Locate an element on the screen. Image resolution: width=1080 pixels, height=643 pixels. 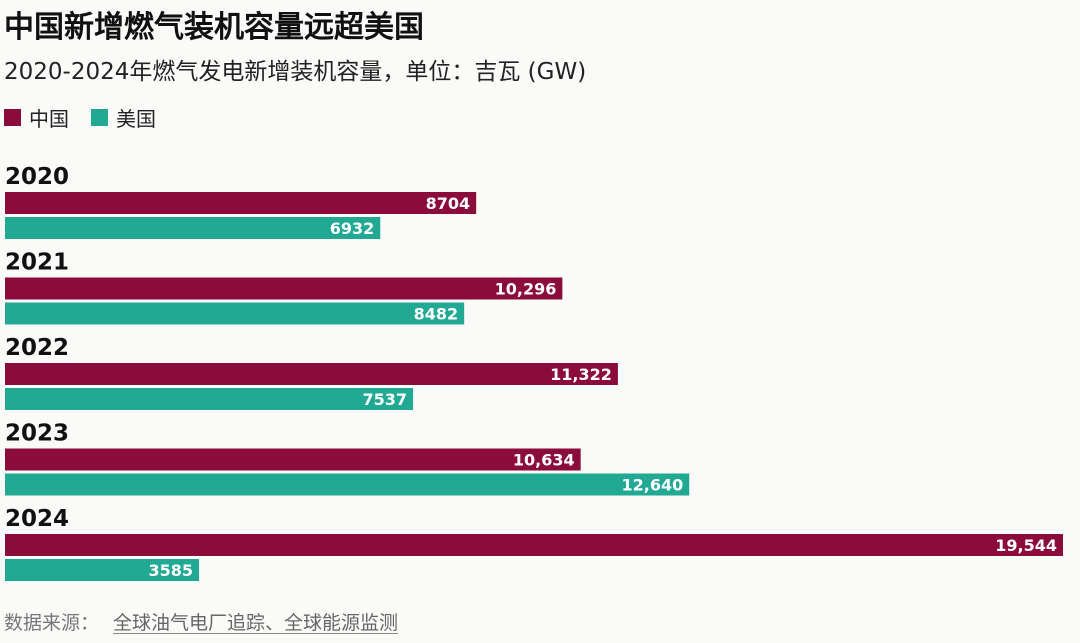
value-label-china-2020: 8704 is located at coordinates (448, 203).